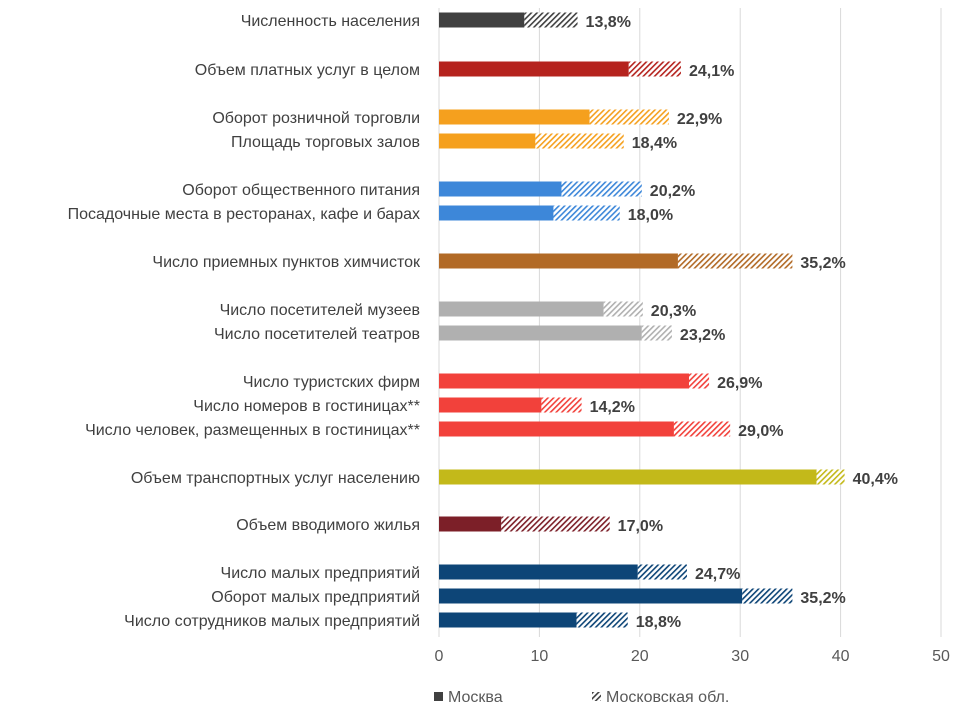  Describe the element at coordinates (760, 431) in the screenshot. I see `value-label: 29,0%` at that location.